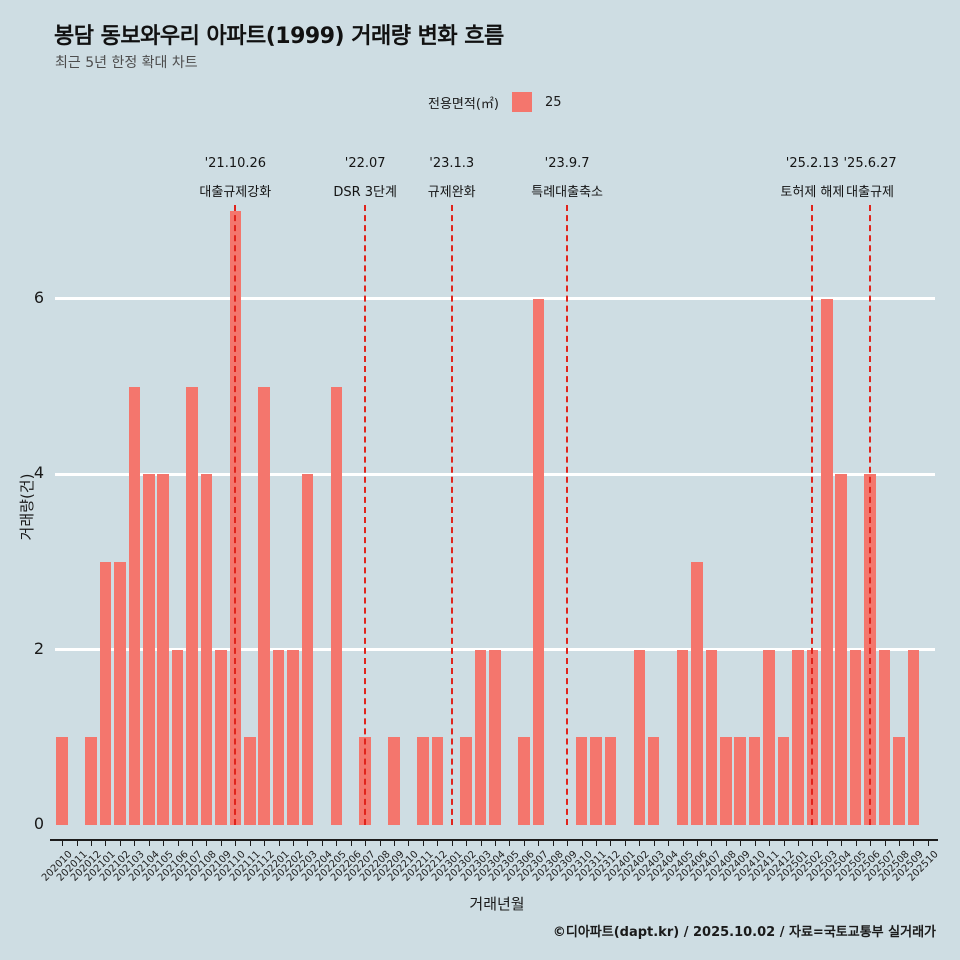  I want to click on y-tick-label: 0, so click(38, 823).